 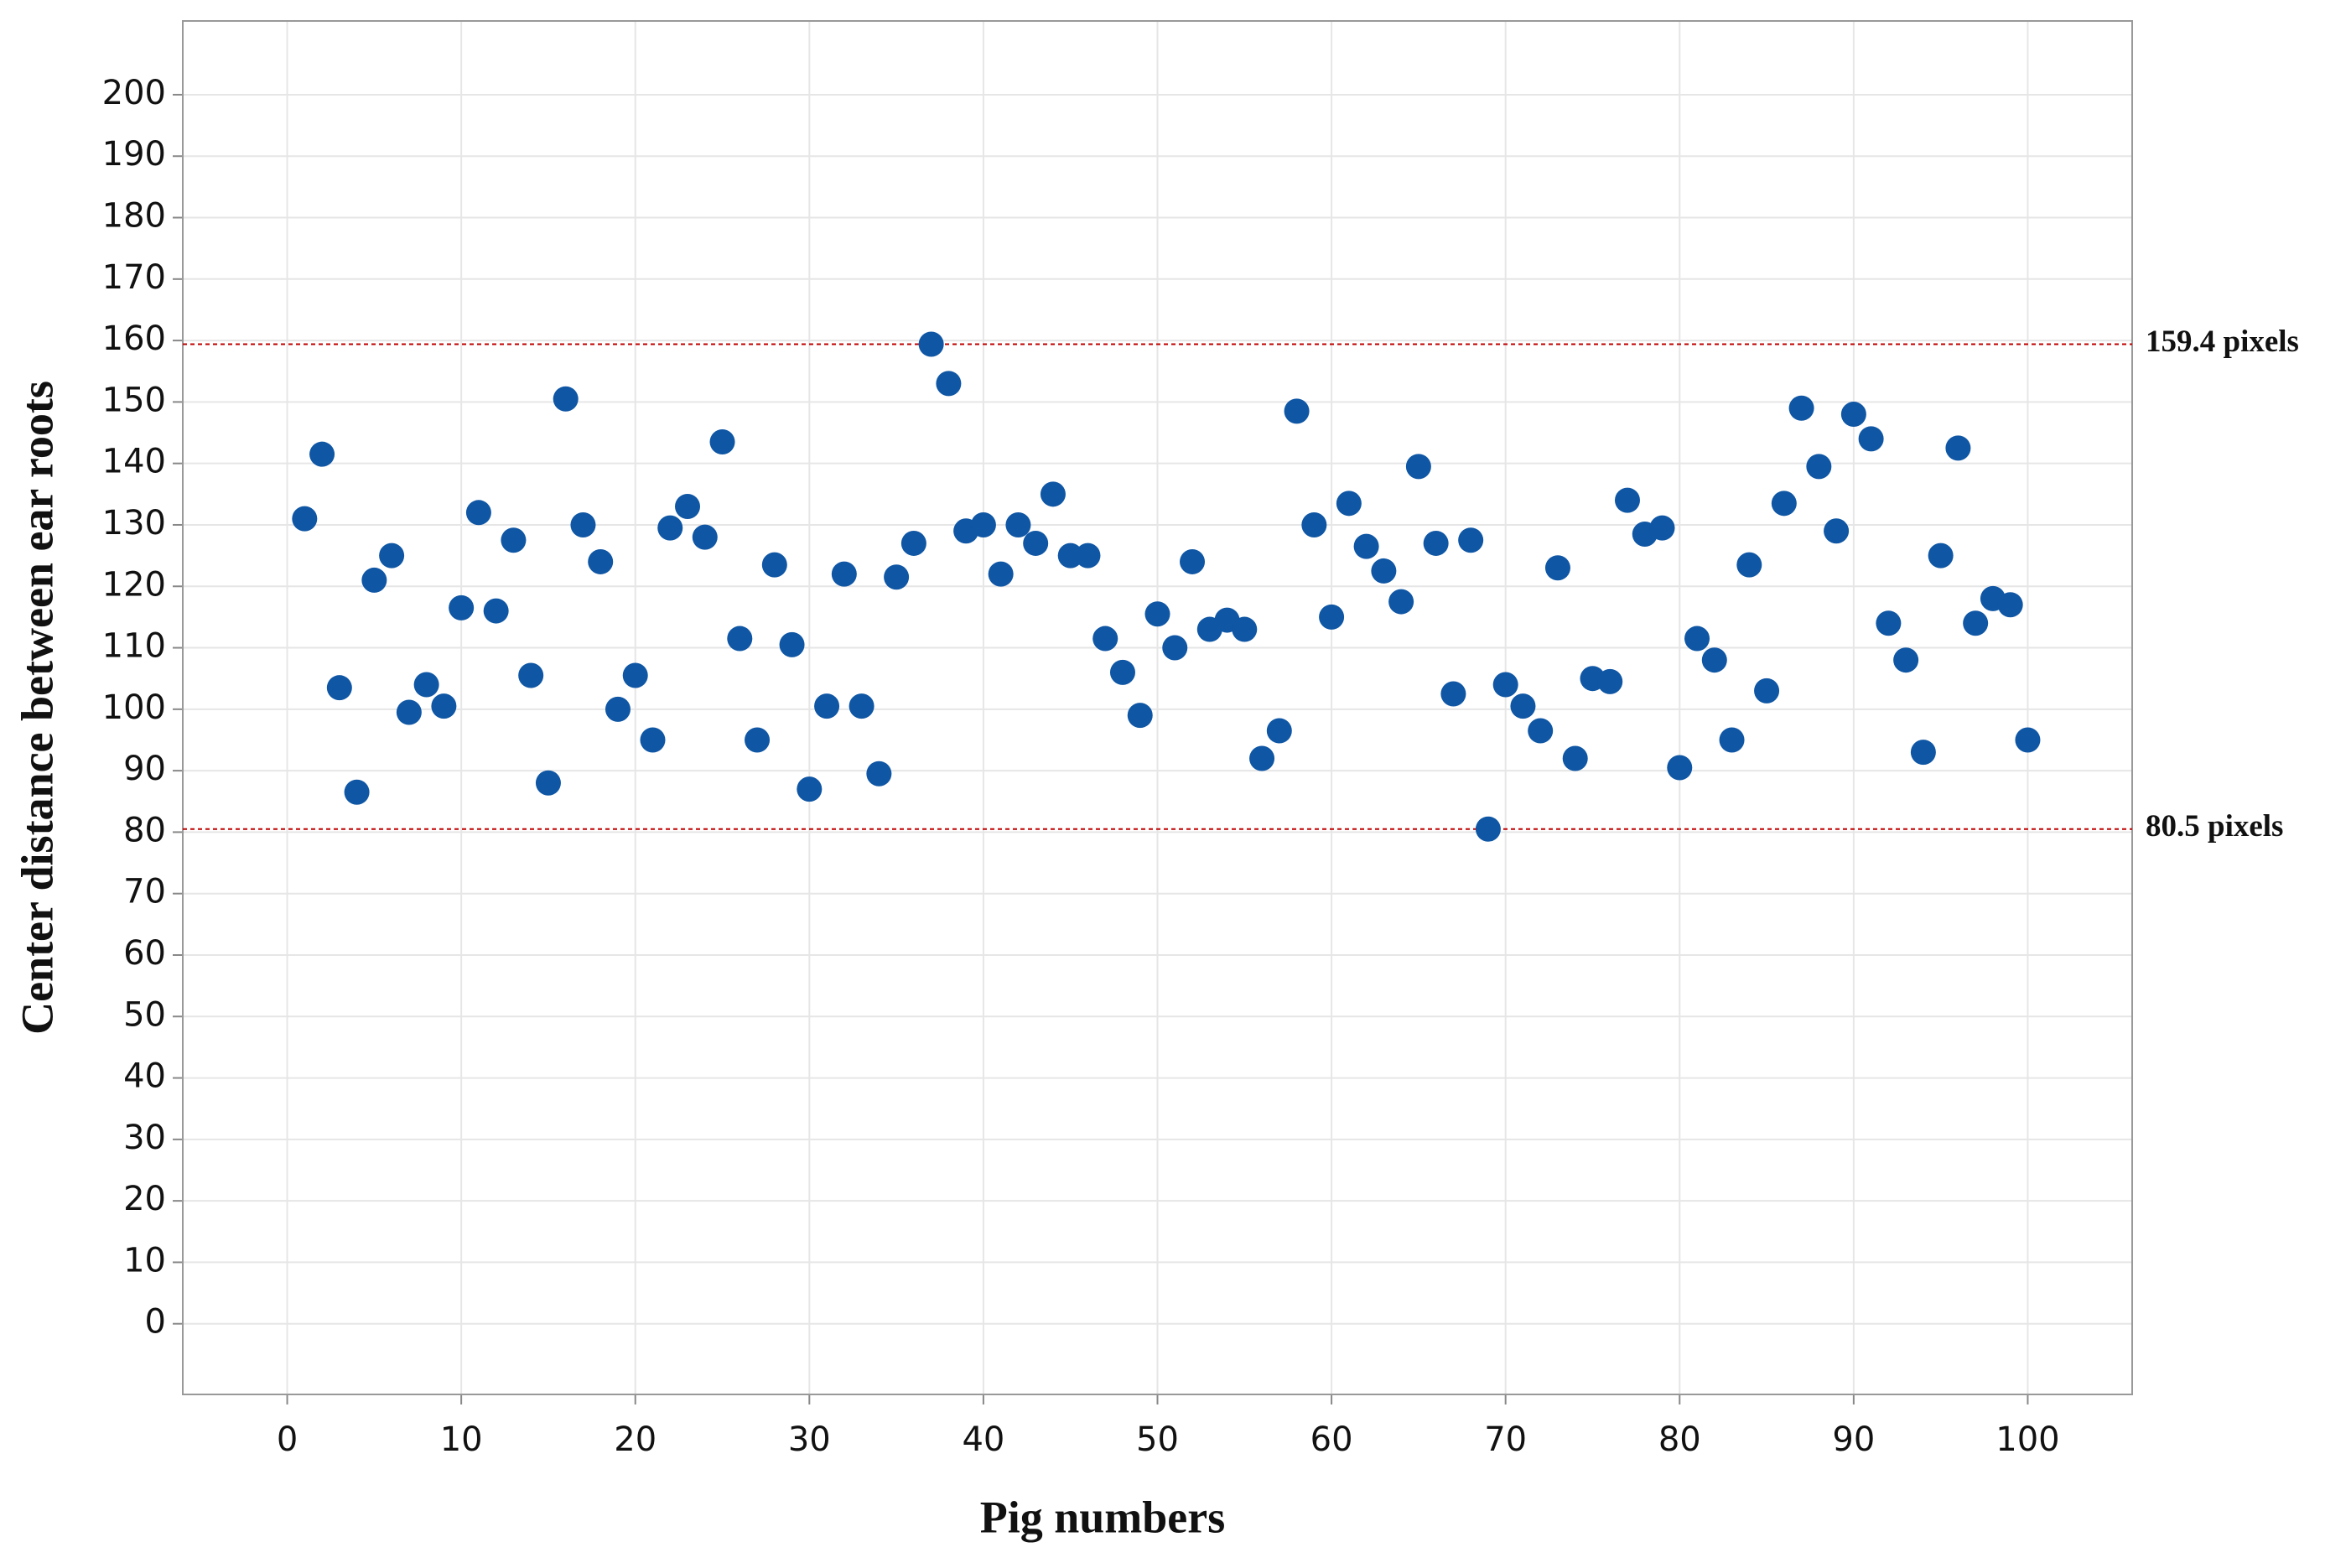 I want to click on x-tick-label: 100, so click(x=2027, y=1439).